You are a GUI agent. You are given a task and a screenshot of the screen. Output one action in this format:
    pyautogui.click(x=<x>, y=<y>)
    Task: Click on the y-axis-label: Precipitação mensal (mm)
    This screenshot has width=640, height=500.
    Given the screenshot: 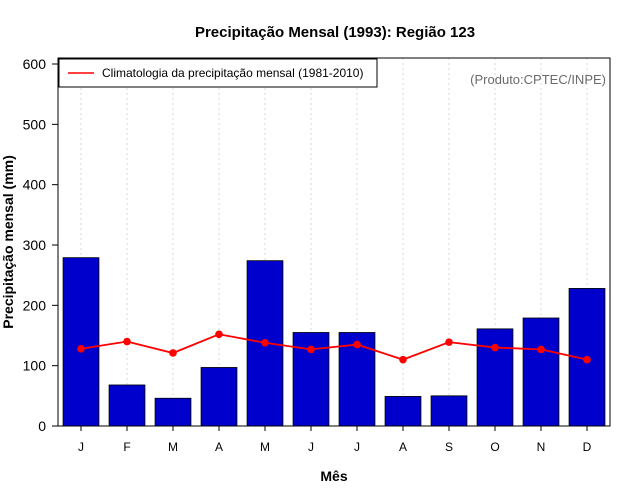 What is the action you would take?
    pyautogui.click(x=8, y=242)
    